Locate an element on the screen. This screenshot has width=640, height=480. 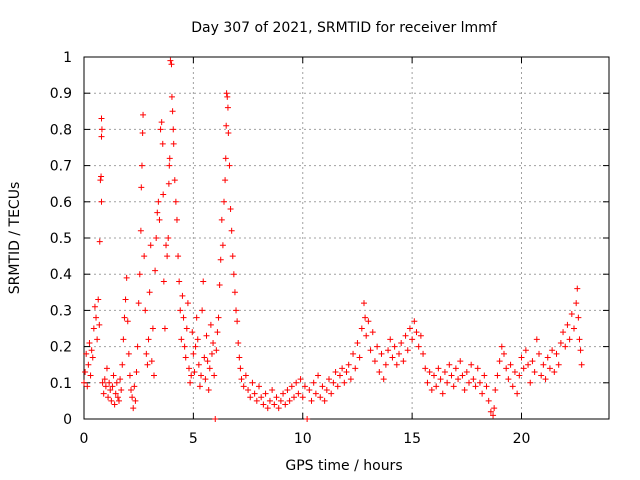
y-tick-label: 0.3 is located at coordinates (61, 311).